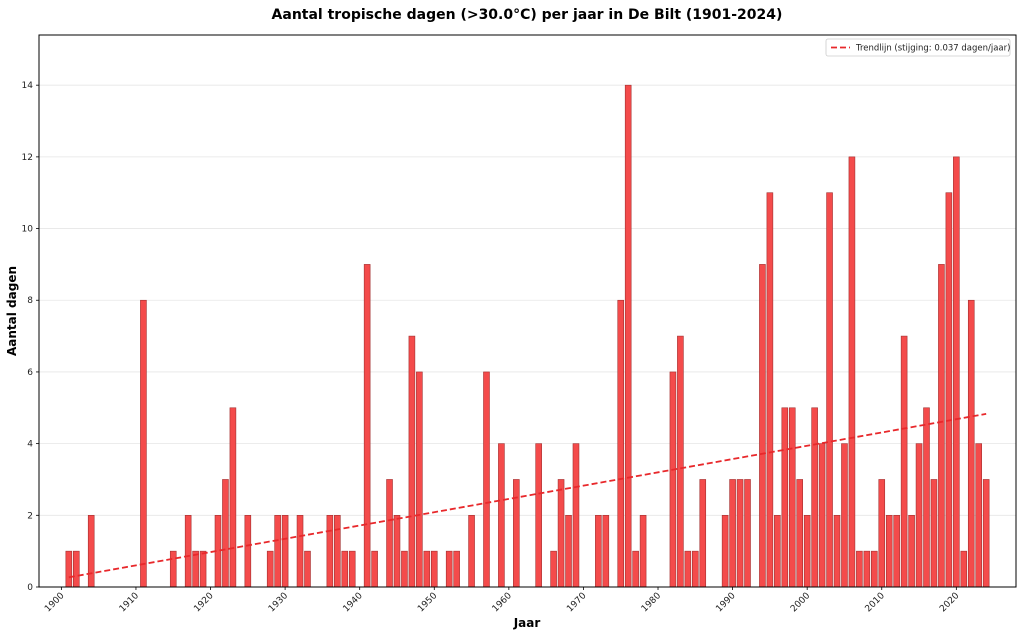  I want to click on x-tick-label: 1910, so click(129, 602).